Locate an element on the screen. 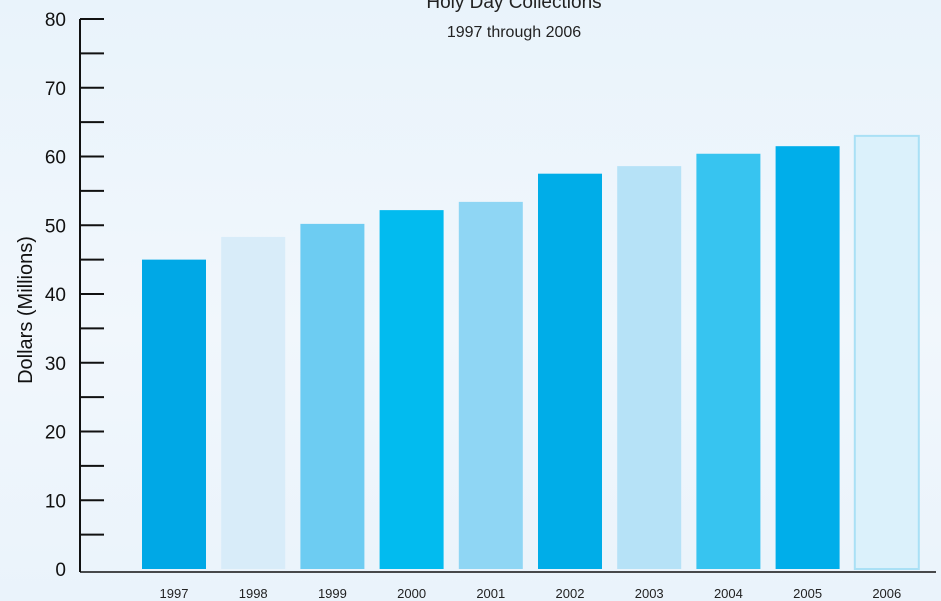 Image resolution: width=941 pixels, height=601 pixels. y-tick-label: 50 is located at coordinates (55, 226).